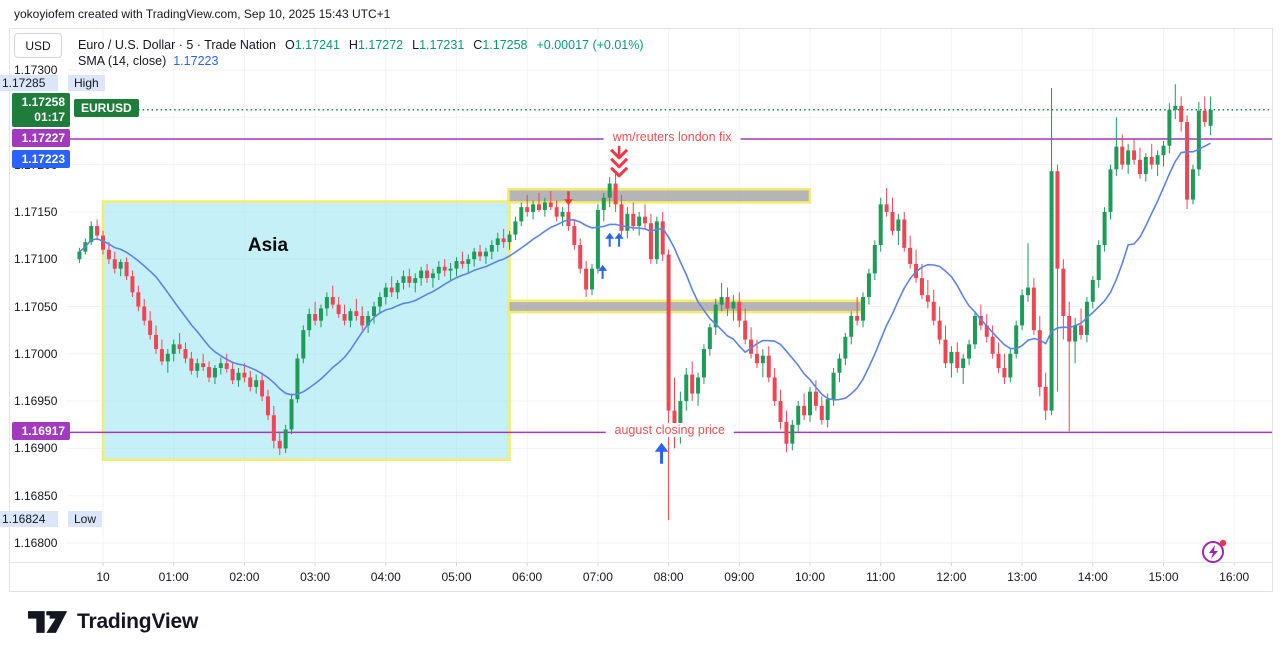 Image resolution: width=1281 pixels, height=654 pixels. Describe the element at coordinates (177, 45) in the screenshot. I see `symbol-title: Euro / U.S. Dollar · 5 · Trade Nation` at that location.